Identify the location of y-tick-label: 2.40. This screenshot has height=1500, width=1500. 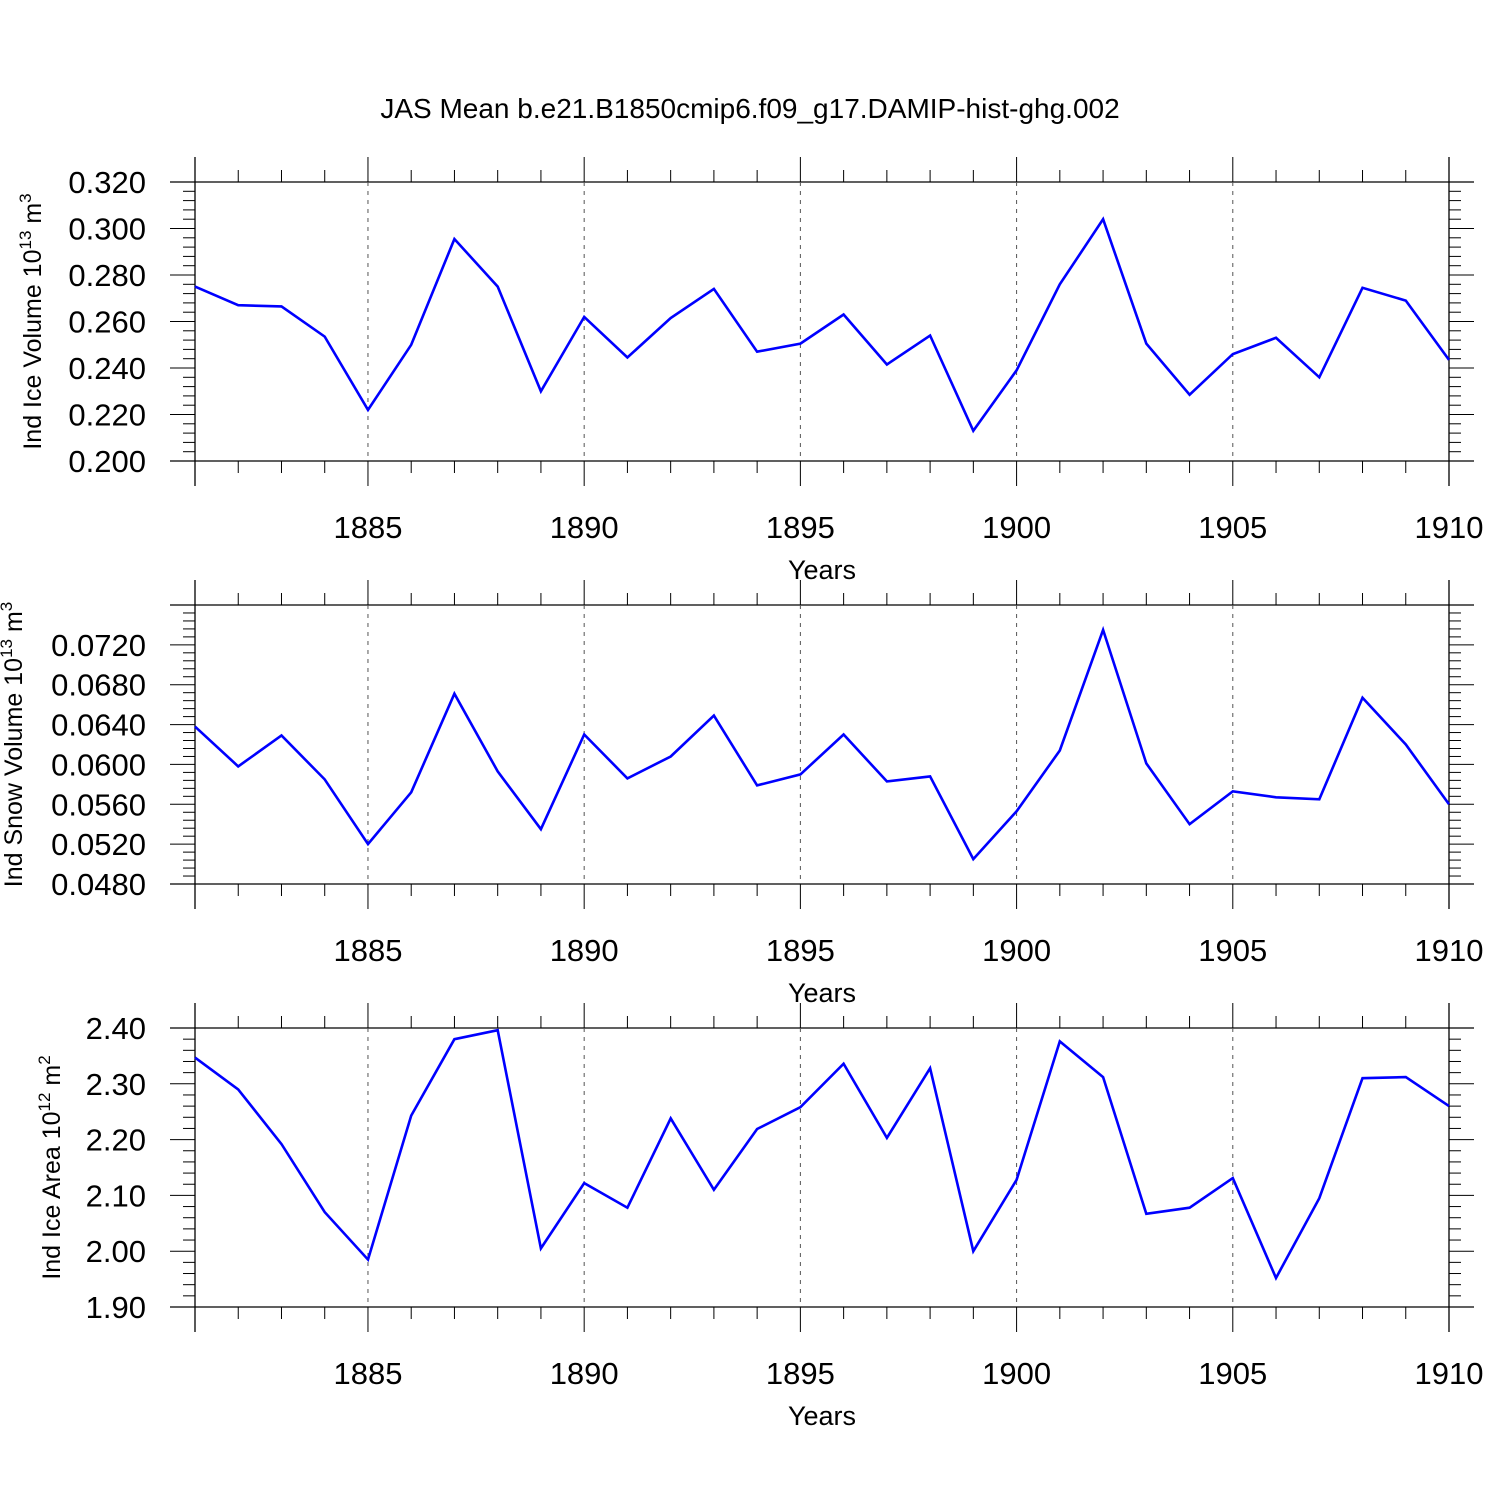
(116, 1028).